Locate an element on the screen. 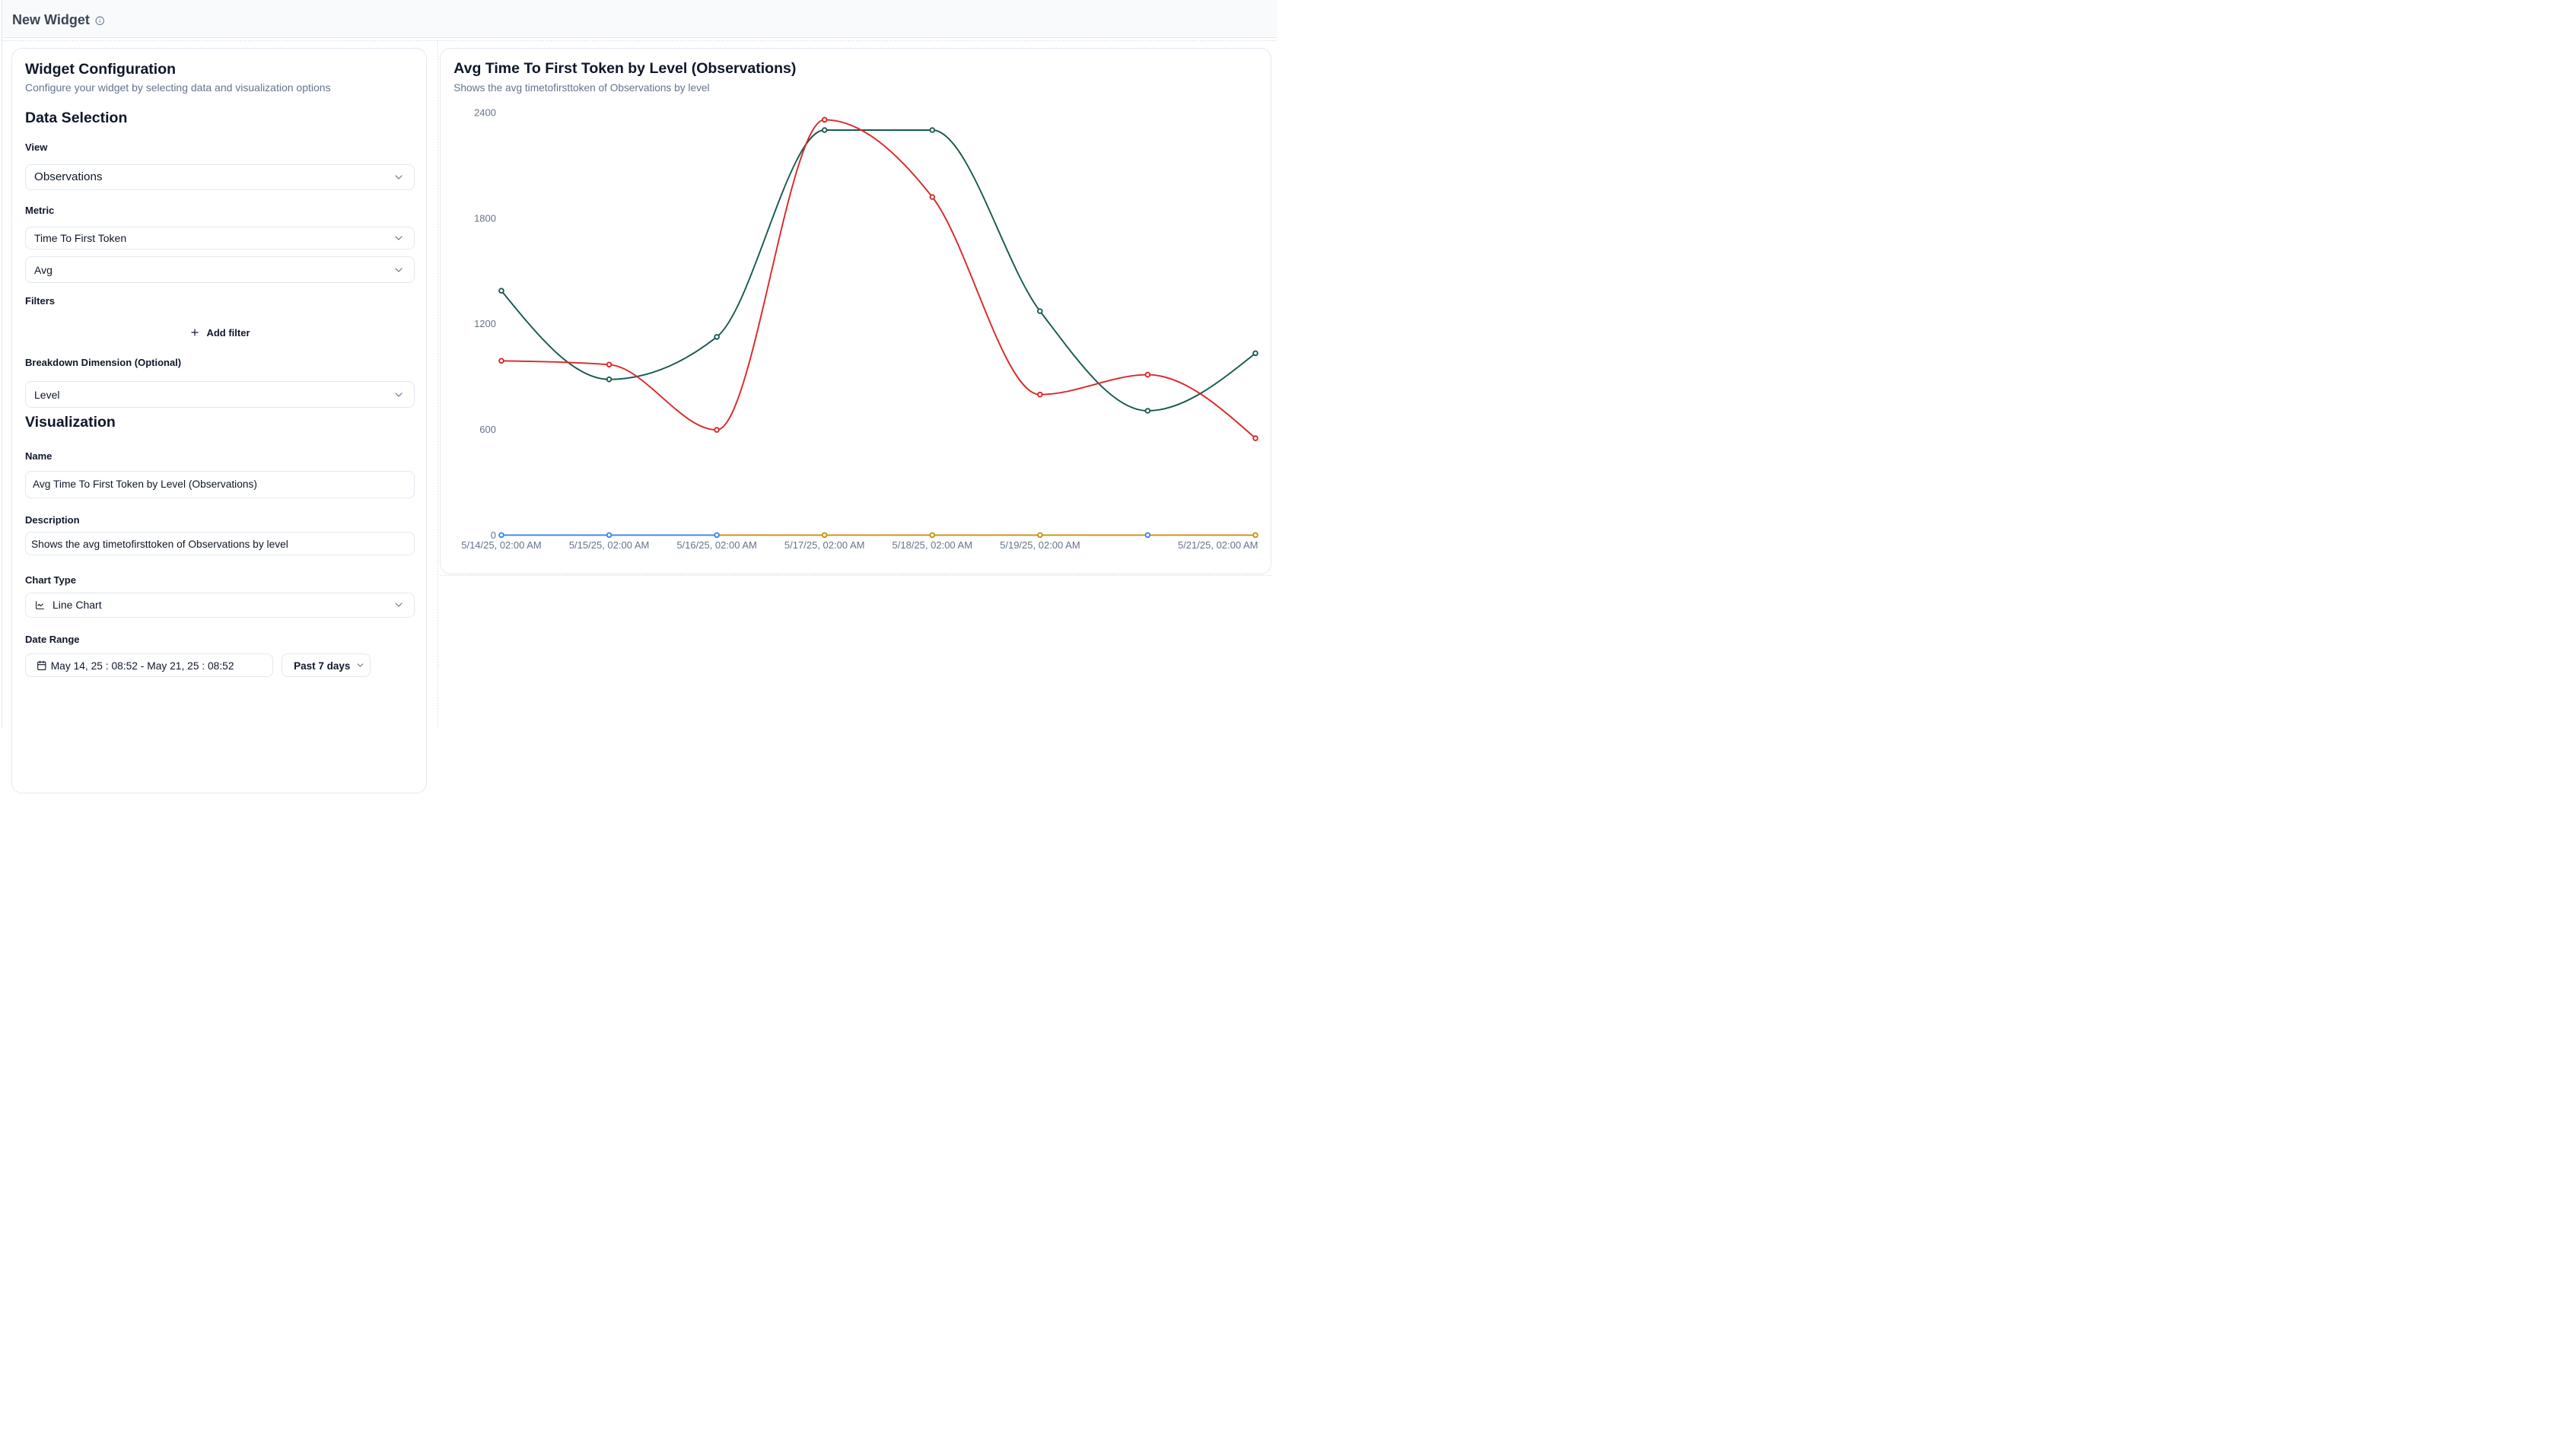  svg-text: 2400 is located at coordinates (485, 113).